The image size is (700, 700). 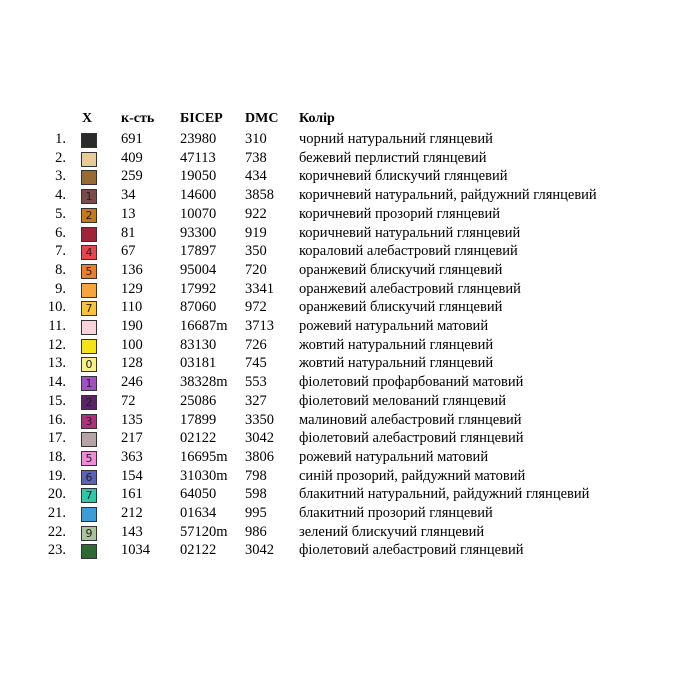 I want to click on bead-count: 212, so click(x=132, y=513).